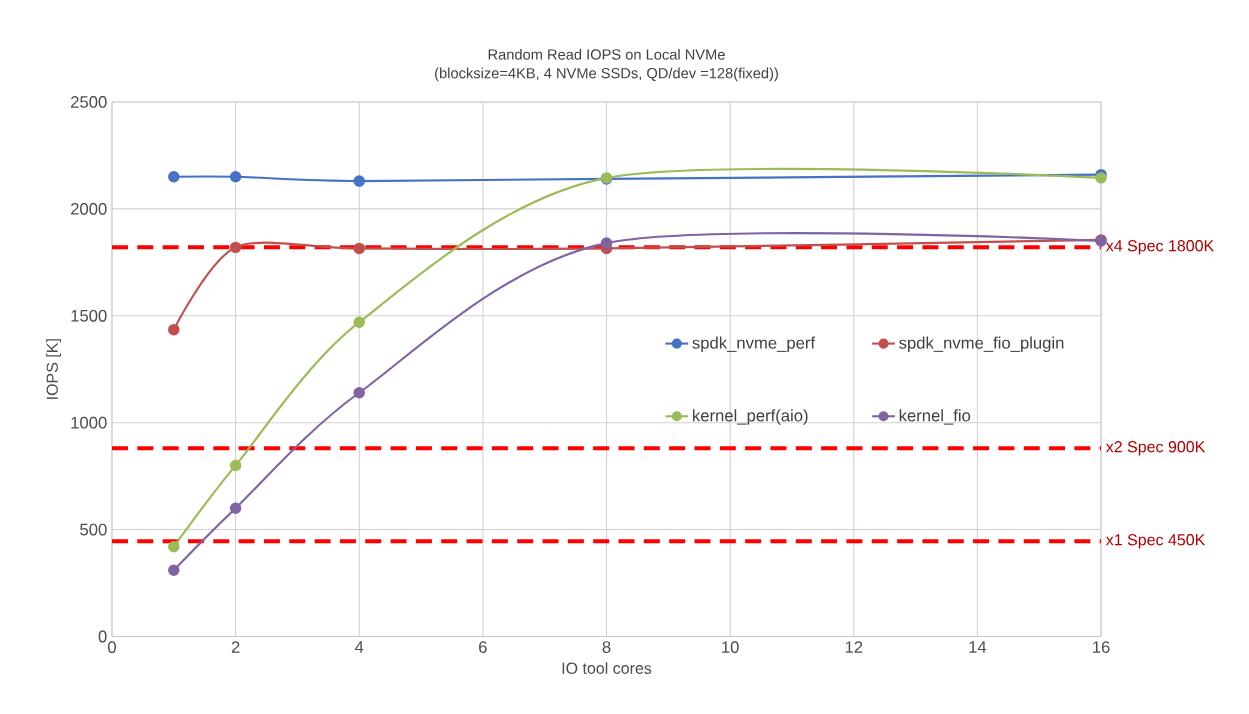  I want to click on x-tick-label: 8, so click(606, 646).